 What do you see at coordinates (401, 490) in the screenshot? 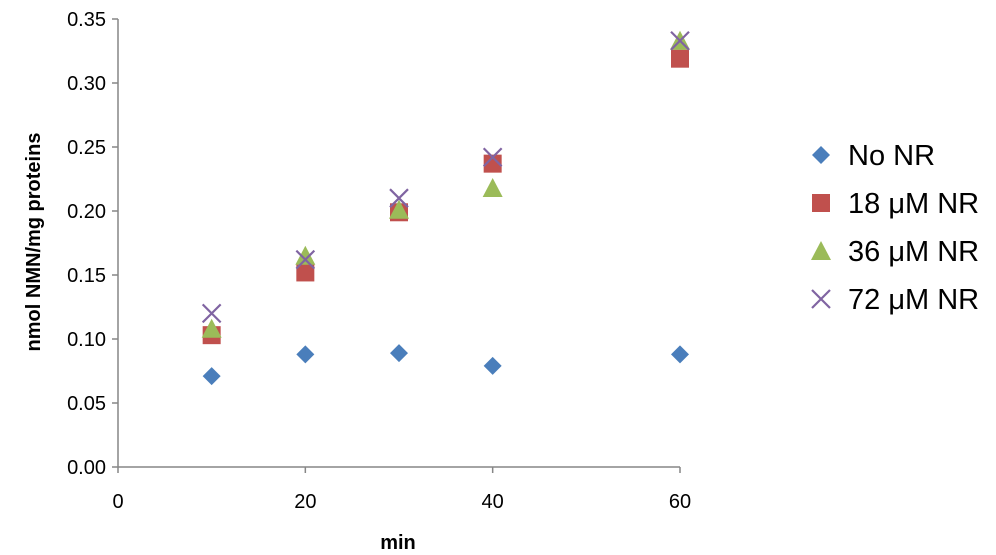
I see `x-tick-labels: 0 20 40 60` at bounding box center [401, 490].